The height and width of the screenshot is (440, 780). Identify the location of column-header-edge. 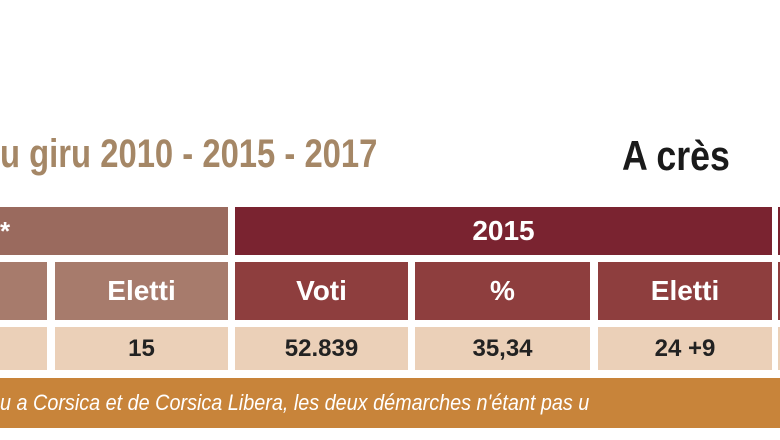
(779, 291).